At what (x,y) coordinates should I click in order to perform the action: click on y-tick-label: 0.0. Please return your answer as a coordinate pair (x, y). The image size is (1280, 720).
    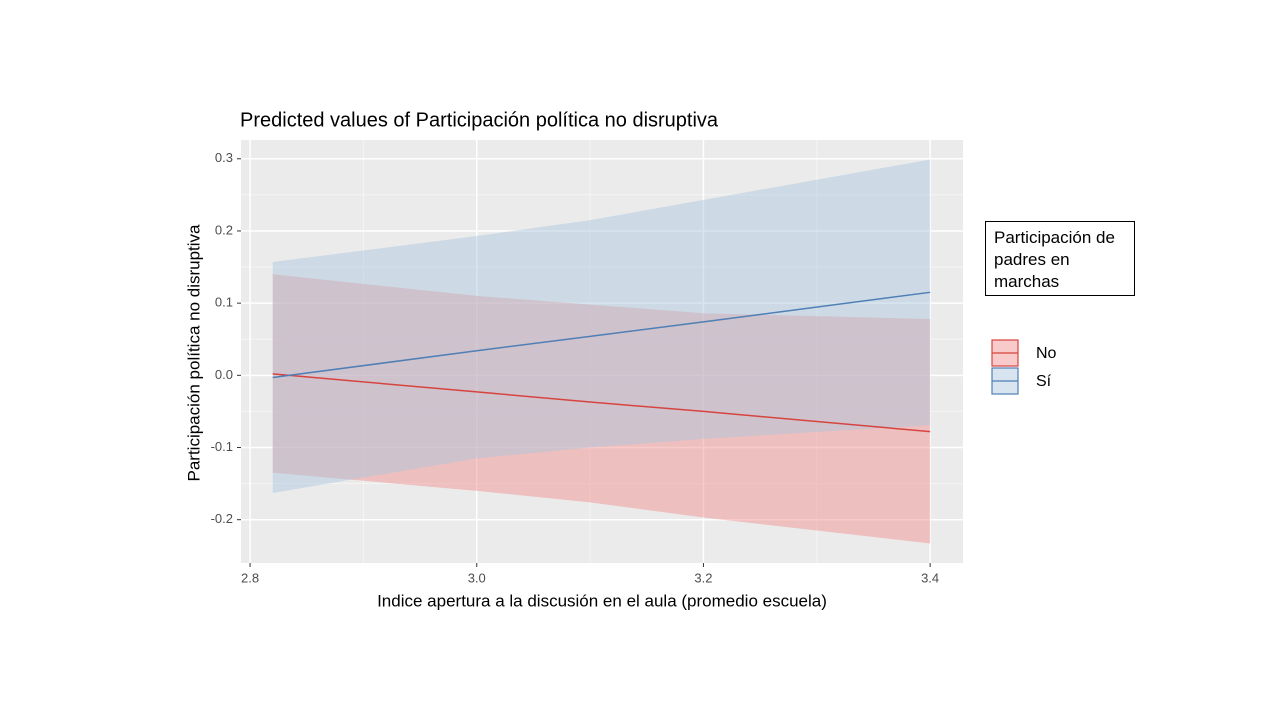
    Looking at the image, I should click on (224, 374).